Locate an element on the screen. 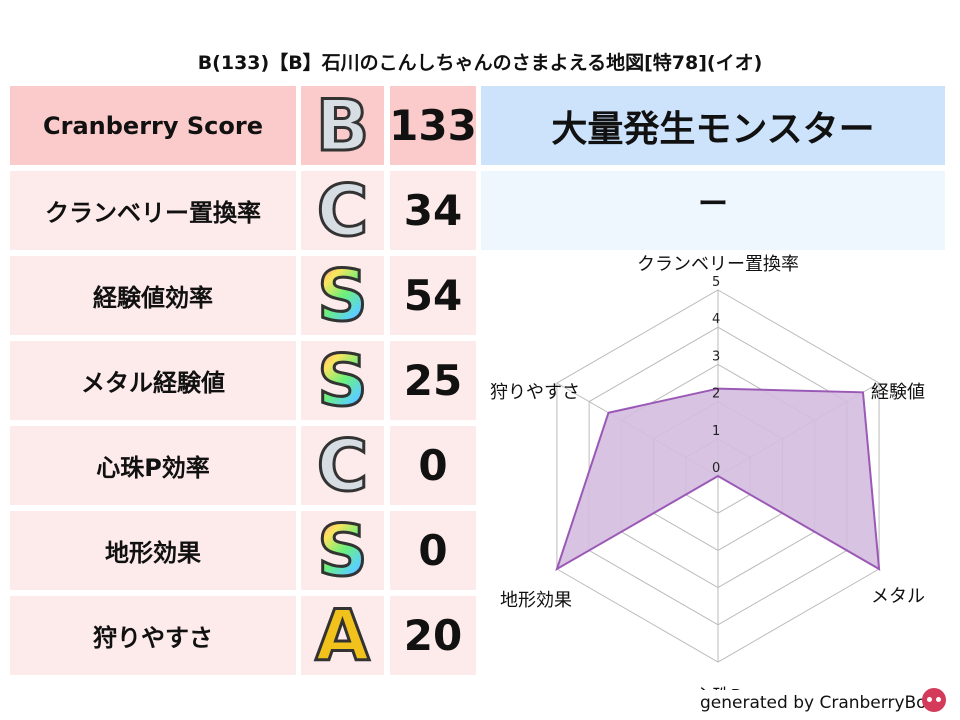  axis-label: 狩りやすさ is located at coordinates (535, 392).